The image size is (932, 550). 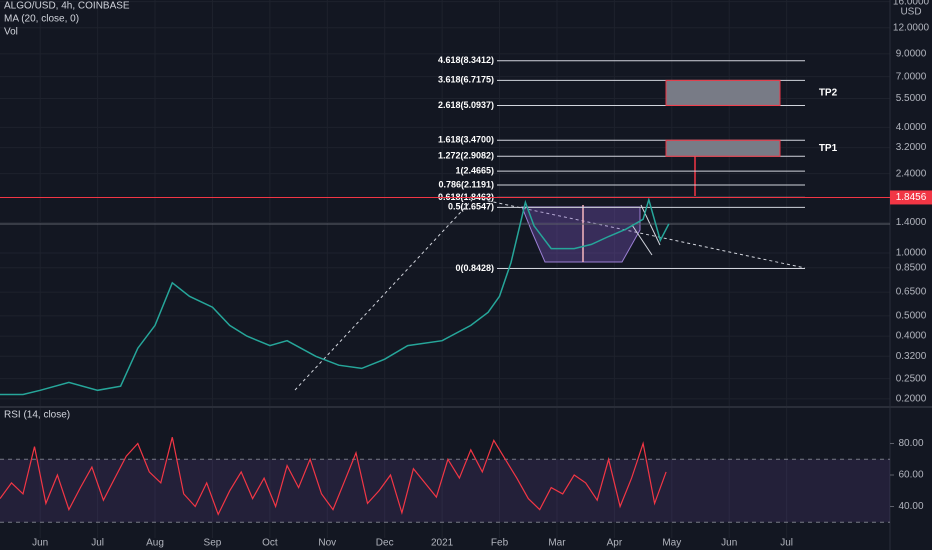 I want to click on volume-indicator: Vol, so click(x=11, y=32).